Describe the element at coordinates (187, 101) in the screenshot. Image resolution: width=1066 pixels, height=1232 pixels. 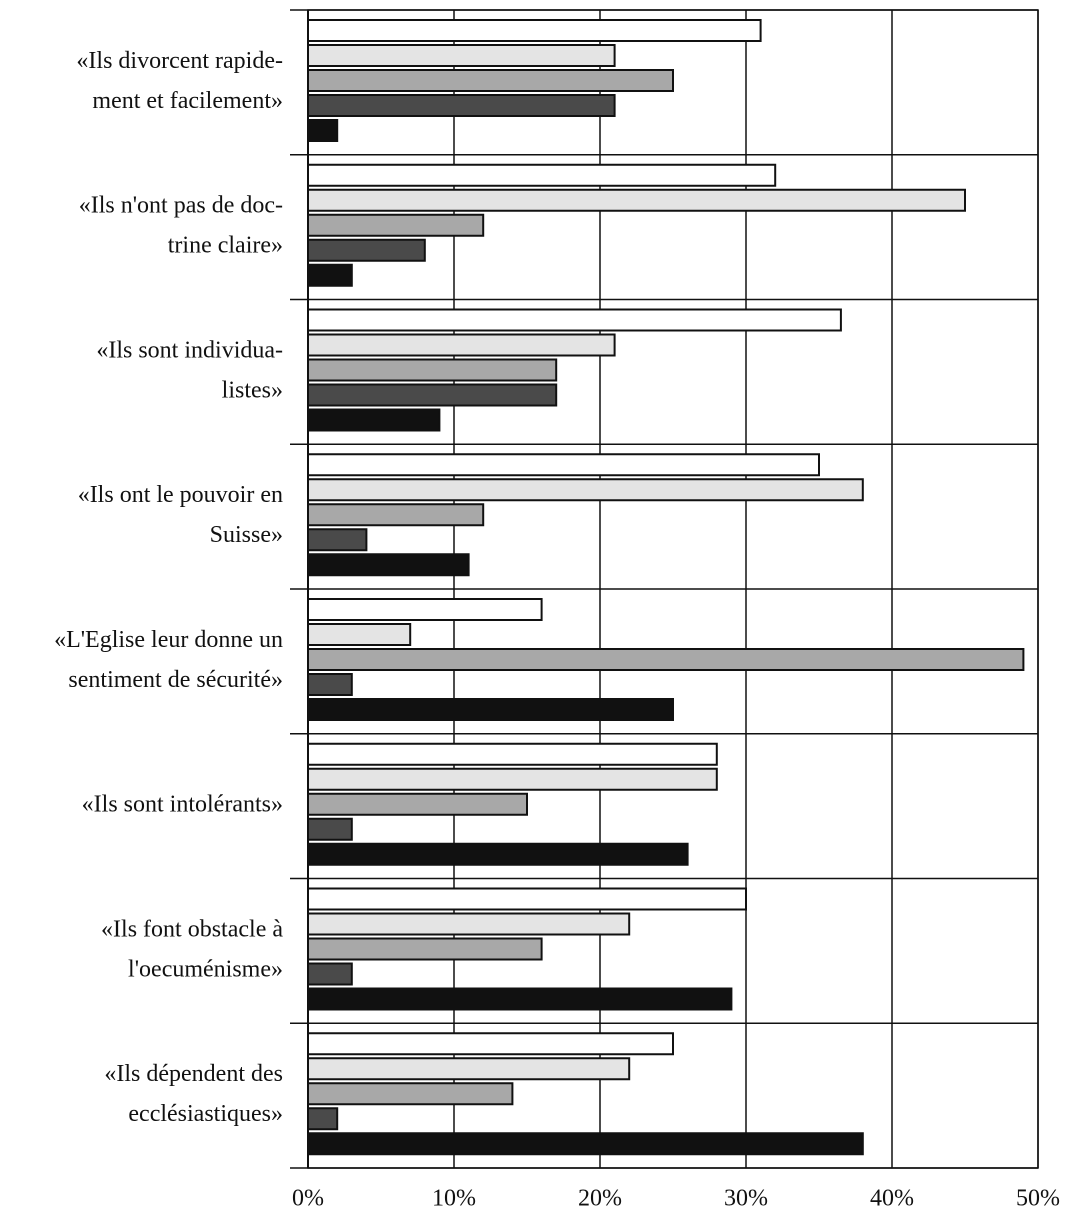
I see `category-label: ment et facilement»` at that location.